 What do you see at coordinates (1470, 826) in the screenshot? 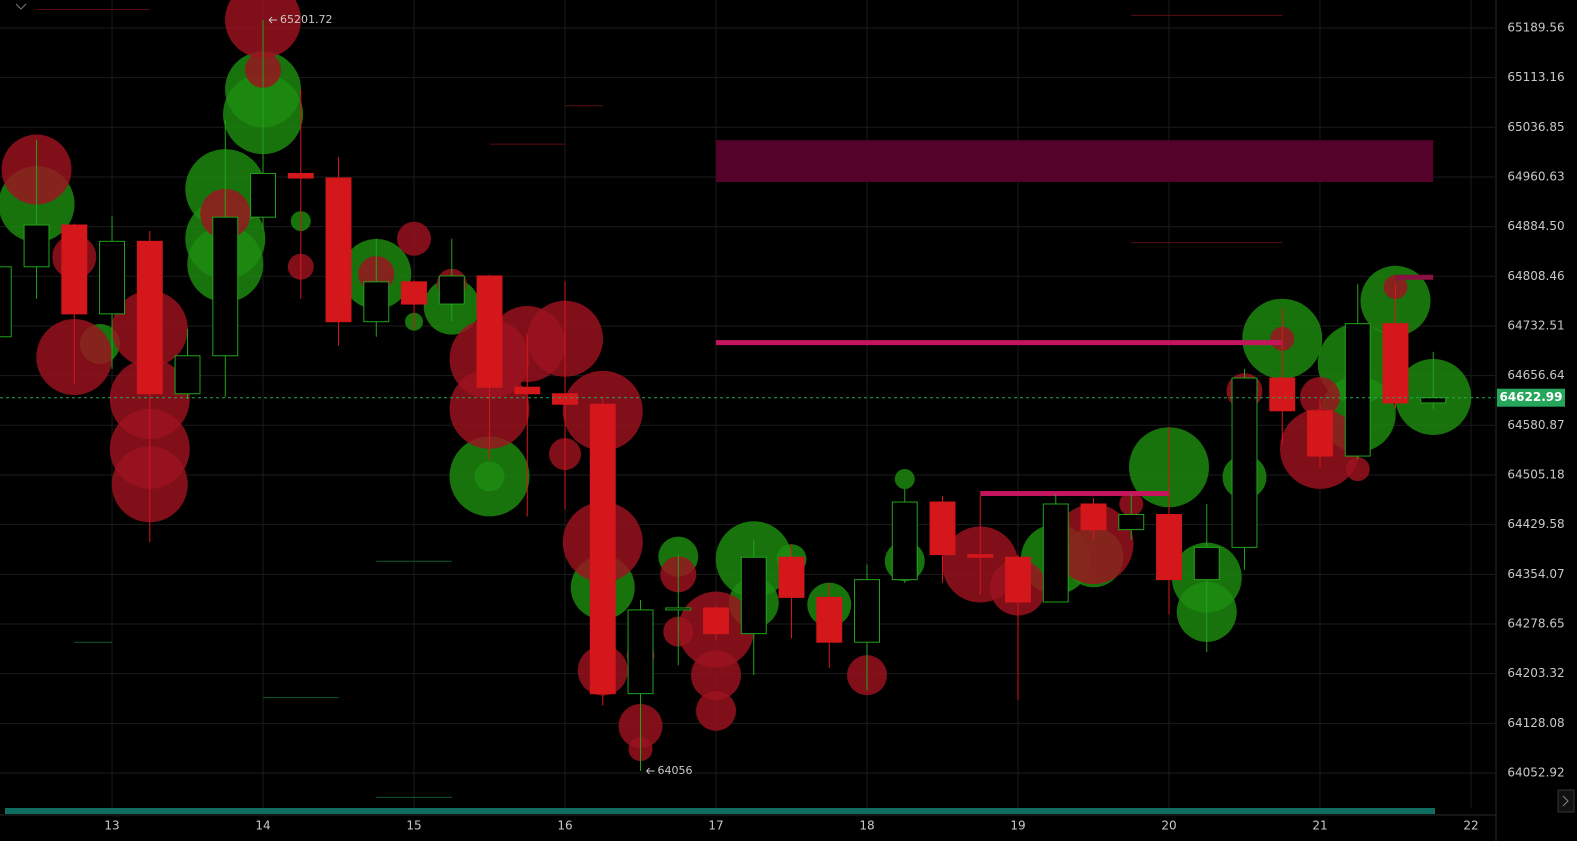
I see `x-tick-label: 22` at bounding box center [1470, 826].